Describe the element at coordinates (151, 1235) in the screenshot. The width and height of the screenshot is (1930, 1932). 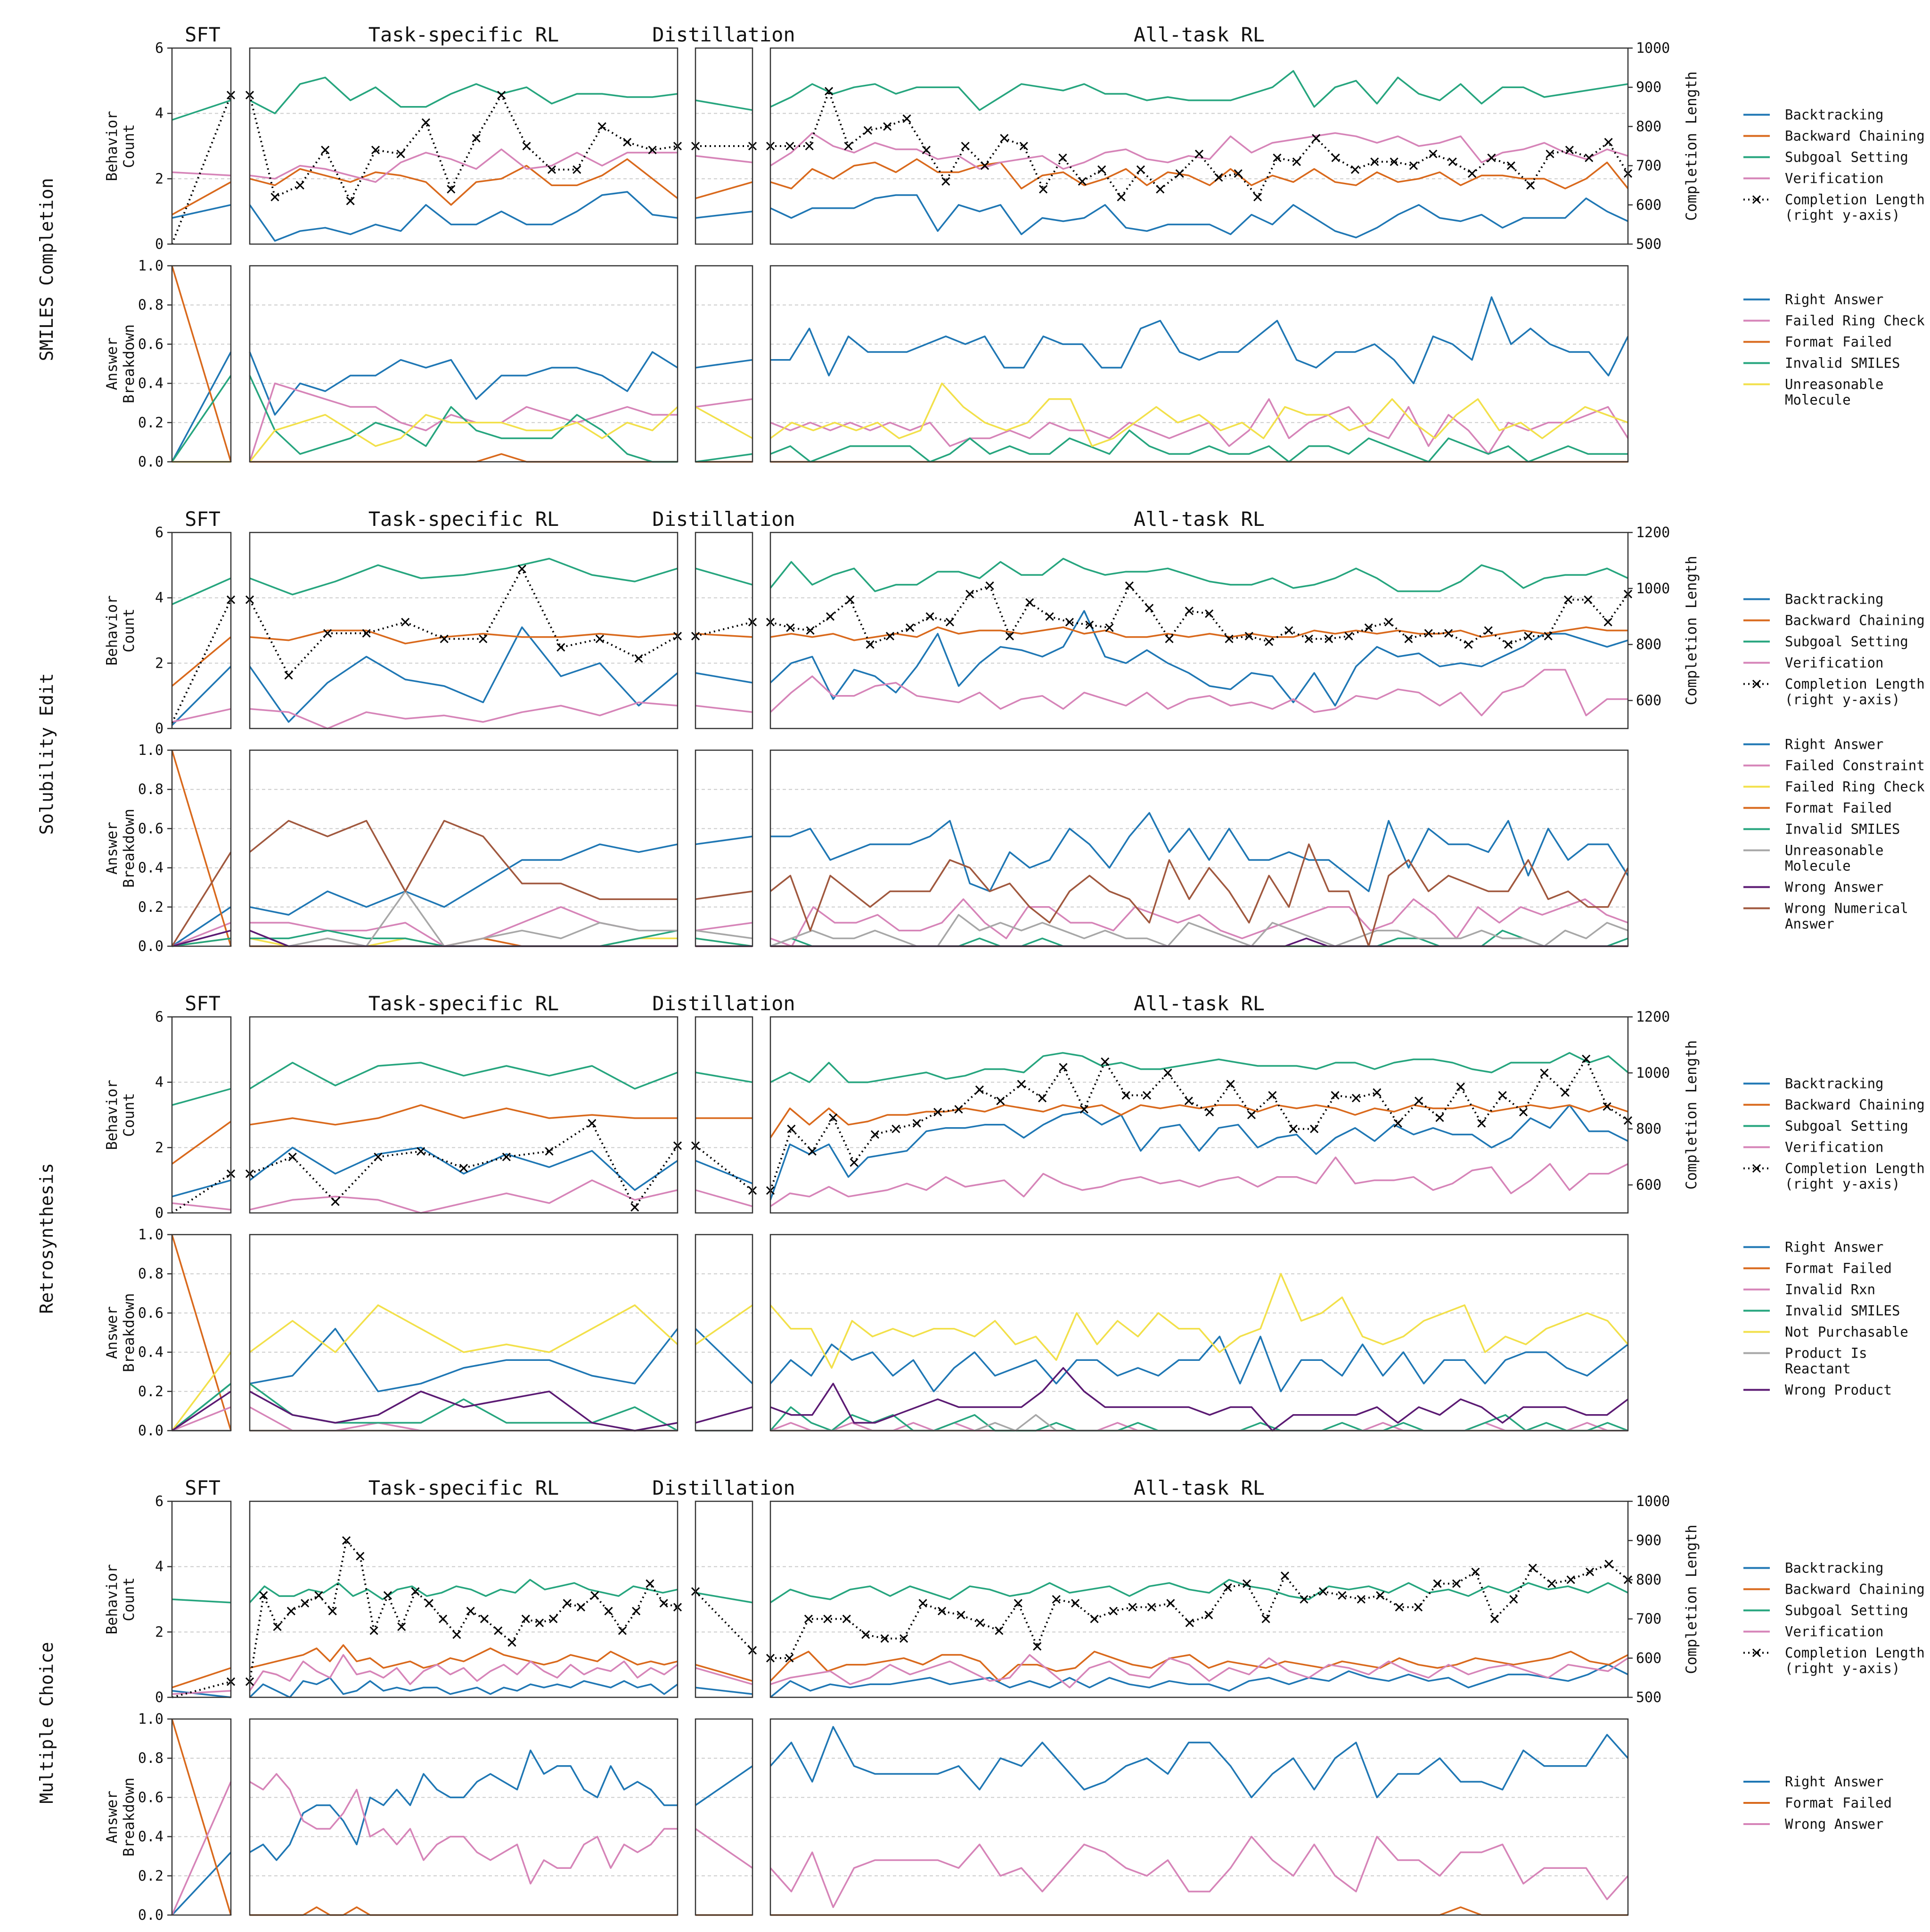
I see `y-tick-label: 1.0` at that location.